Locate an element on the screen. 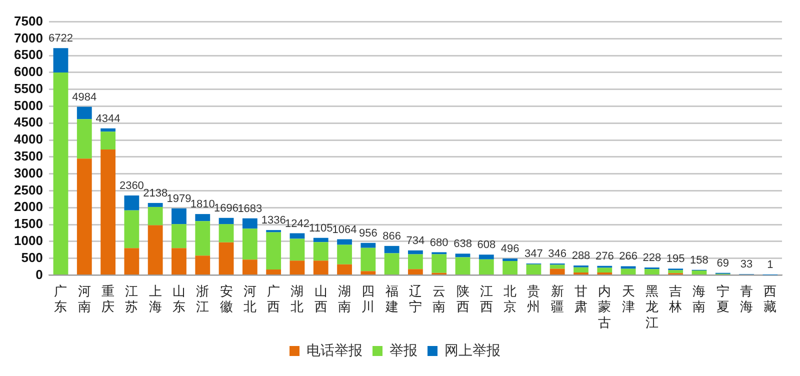 This screenshot has height=376, width=800. x-tick-label: 黑龙江 is located at coordinates (651, 307).